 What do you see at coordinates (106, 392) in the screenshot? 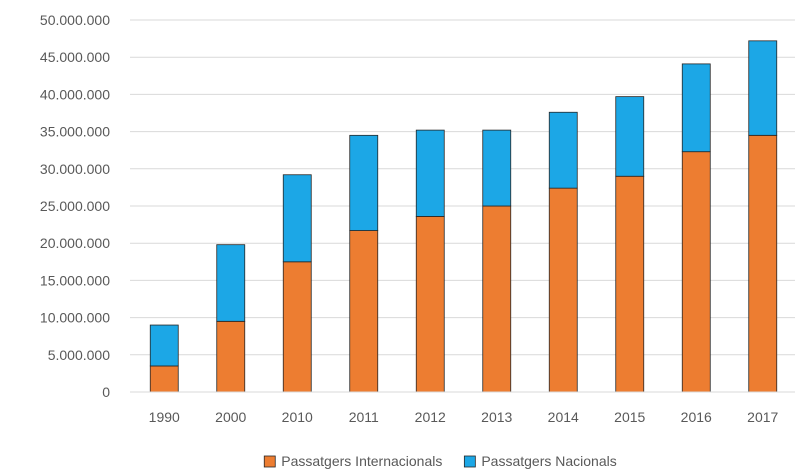
I see `y-tick-label: 0` at bounding box center [106, 392].